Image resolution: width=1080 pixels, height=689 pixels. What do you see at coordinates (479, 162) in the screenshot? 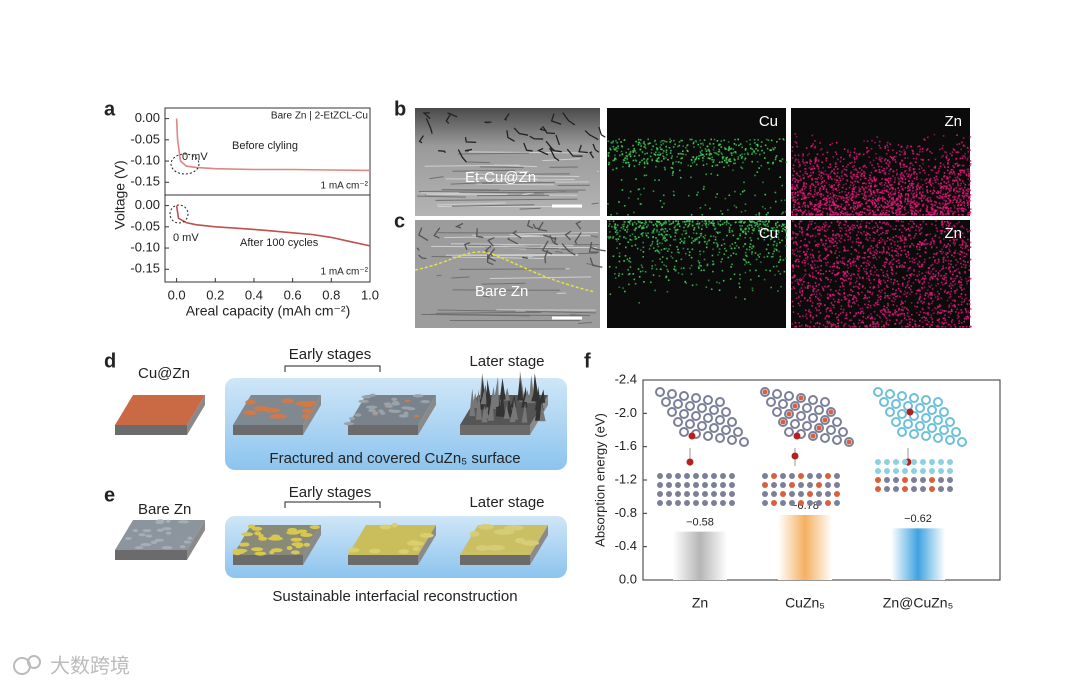
I see `sem-texture` at bounding box center [479, 162].